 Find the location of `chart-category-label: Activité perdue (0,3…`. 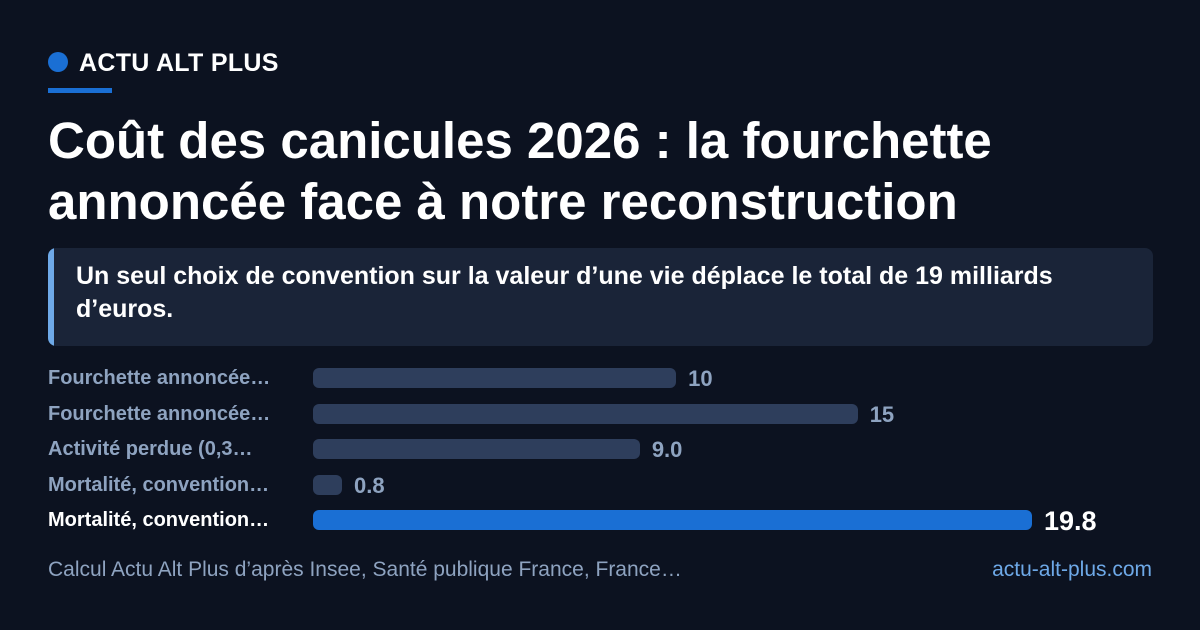

chart-category-label: Activité perdue (0,3… is located at coordinates (150, 449).